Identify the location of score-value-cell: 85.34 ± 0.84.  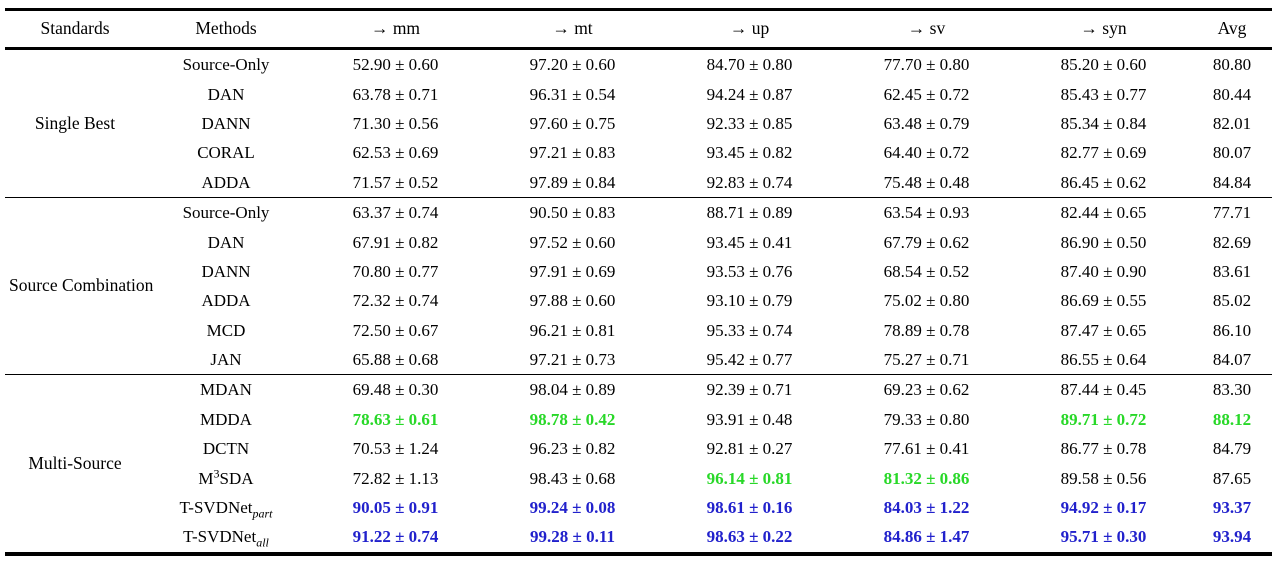
(1103, 123).